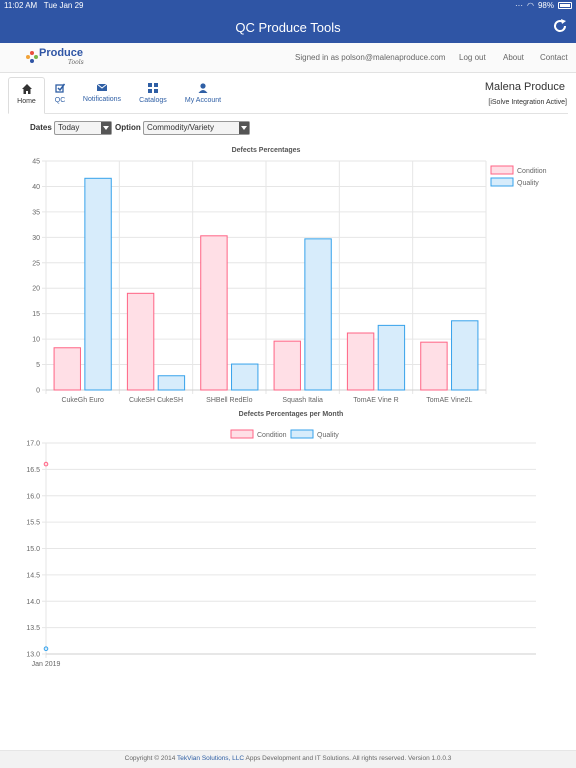  What do you see at coordinates (102, 99) in the screenshot?
I see `nav-notifications-label: Notifications` at bounding box center [102, 99].